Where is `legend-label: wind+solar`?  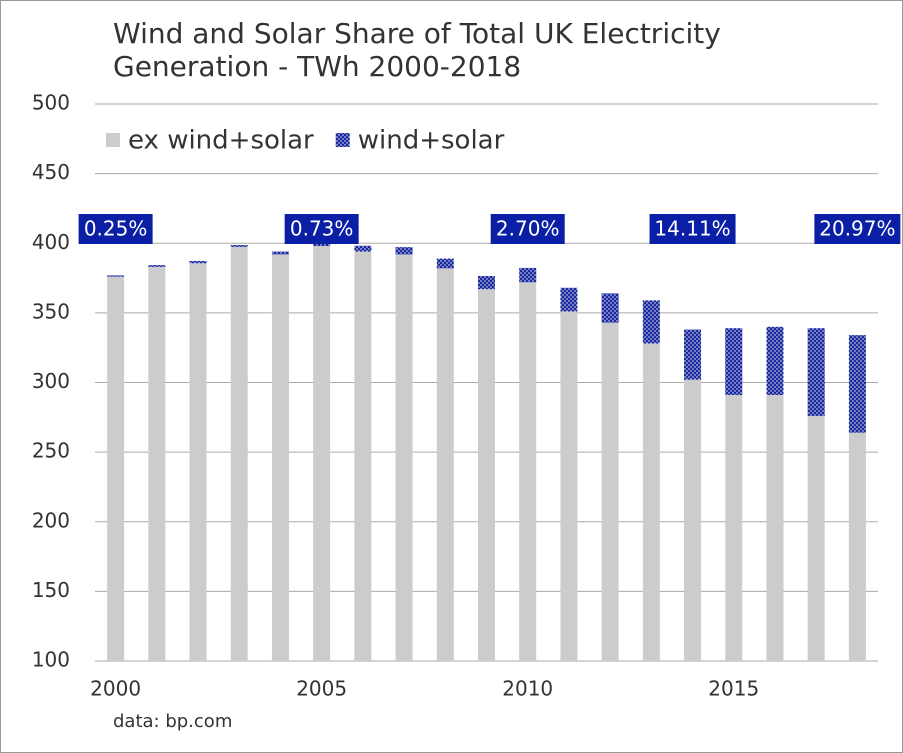 legend-label: wind+solar is located at coordinates (431, 141).